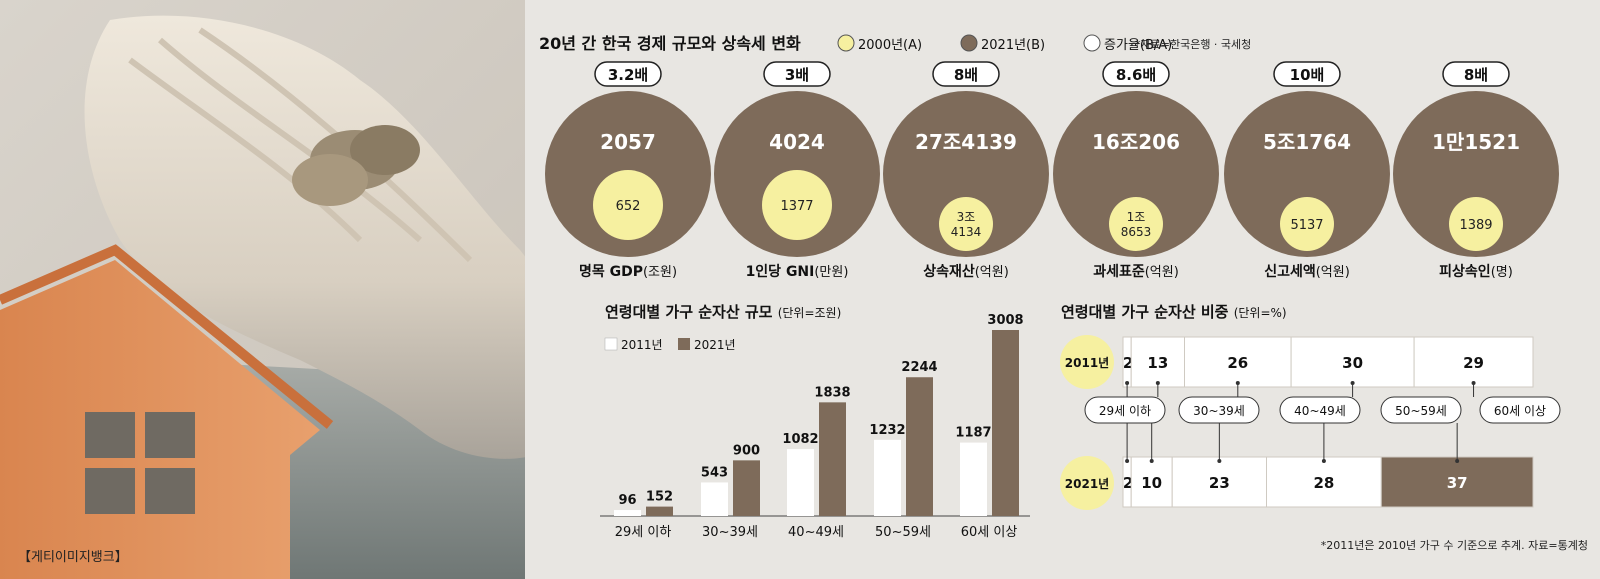 This screenshot has height=579, width=1600. Describe the element at coordinates (1219, 411) in the screenshot. I see `share-category-label: 30~39세` at that location.